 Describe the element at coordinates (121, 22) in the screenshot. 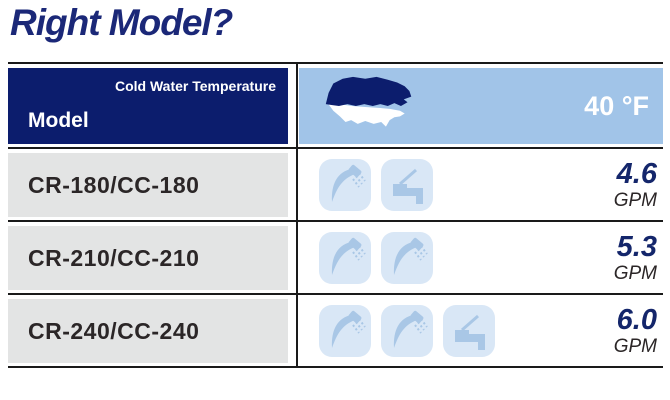

I see `page-title: Right Model?` at that location.